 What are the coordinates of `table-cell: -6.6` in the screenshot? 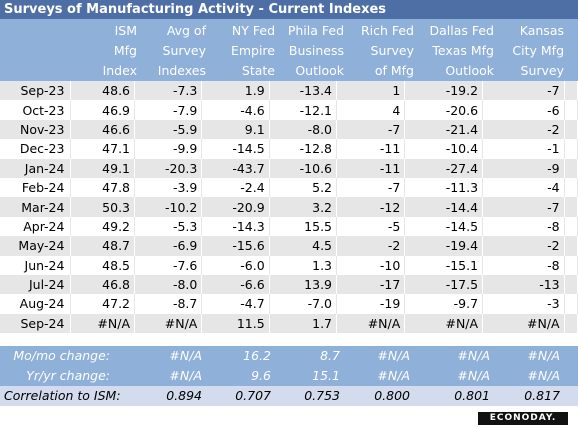 It's located at (235, 284).